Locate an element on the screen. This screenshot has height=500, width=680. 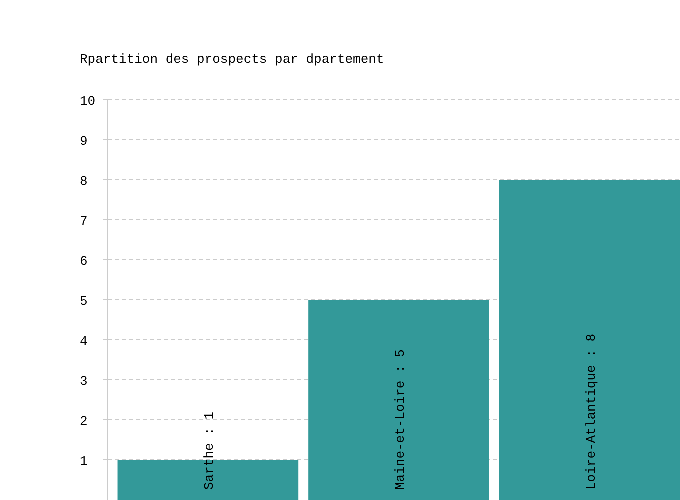
chart-title: Rpartition des prospects par dpartement is located at coordinates (232, 59).